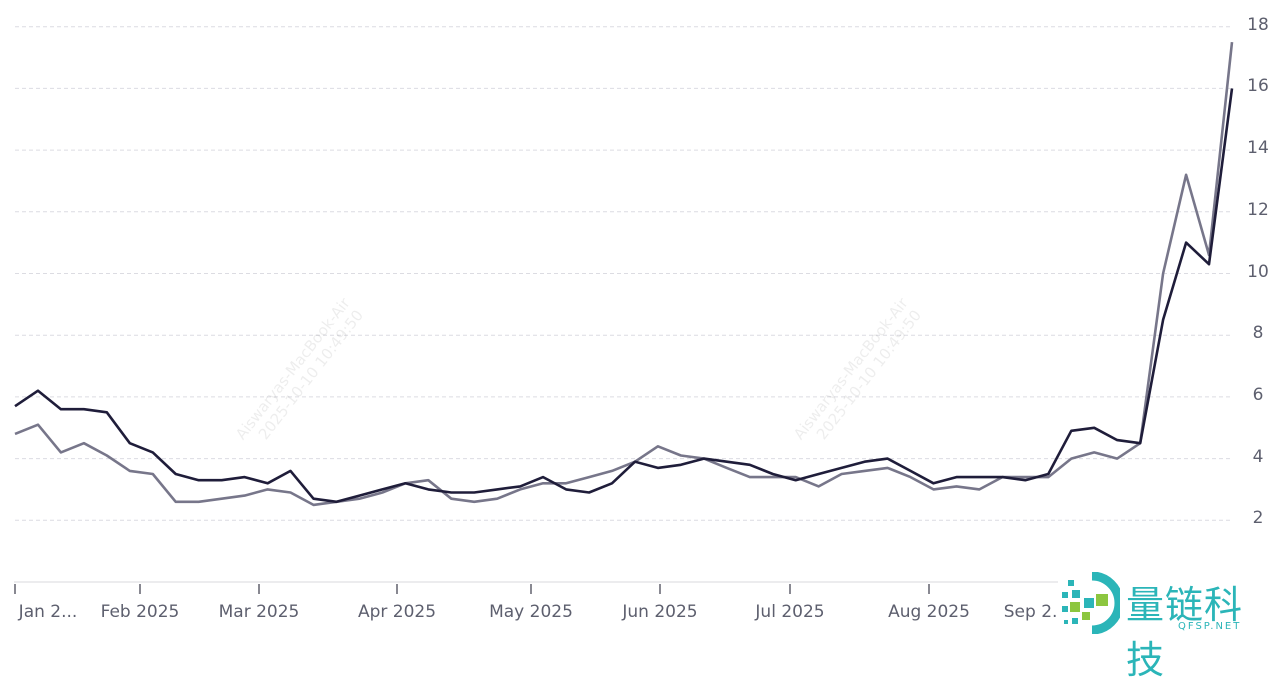  Describe the element at coordinates (1258, 394) in the screenshot. I see `y-tick-label: 6` at that location.